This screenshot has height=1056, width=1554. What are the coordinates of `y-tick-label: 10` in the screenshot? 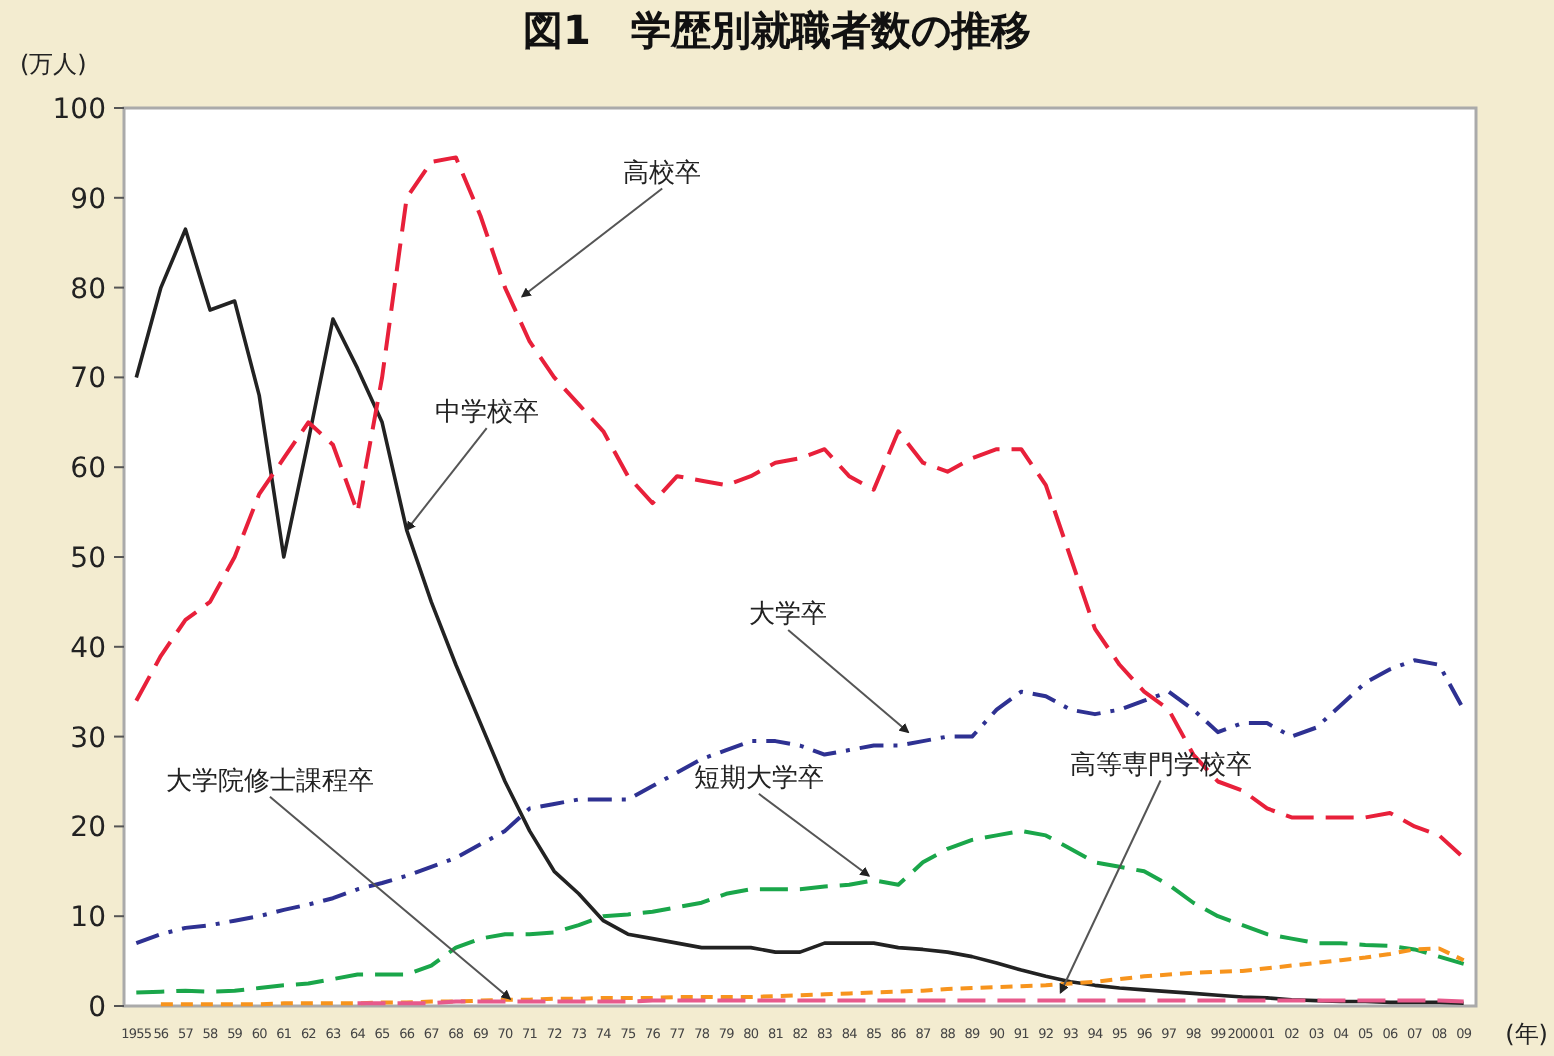 It's located at (88, 918).